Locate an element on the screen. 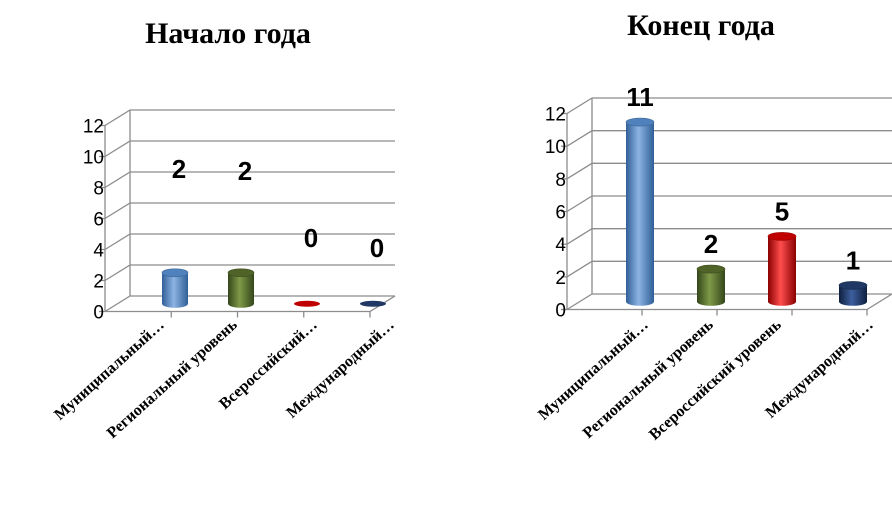 The image size is (892, 528). gridlines is located at coordinates (247, 213).